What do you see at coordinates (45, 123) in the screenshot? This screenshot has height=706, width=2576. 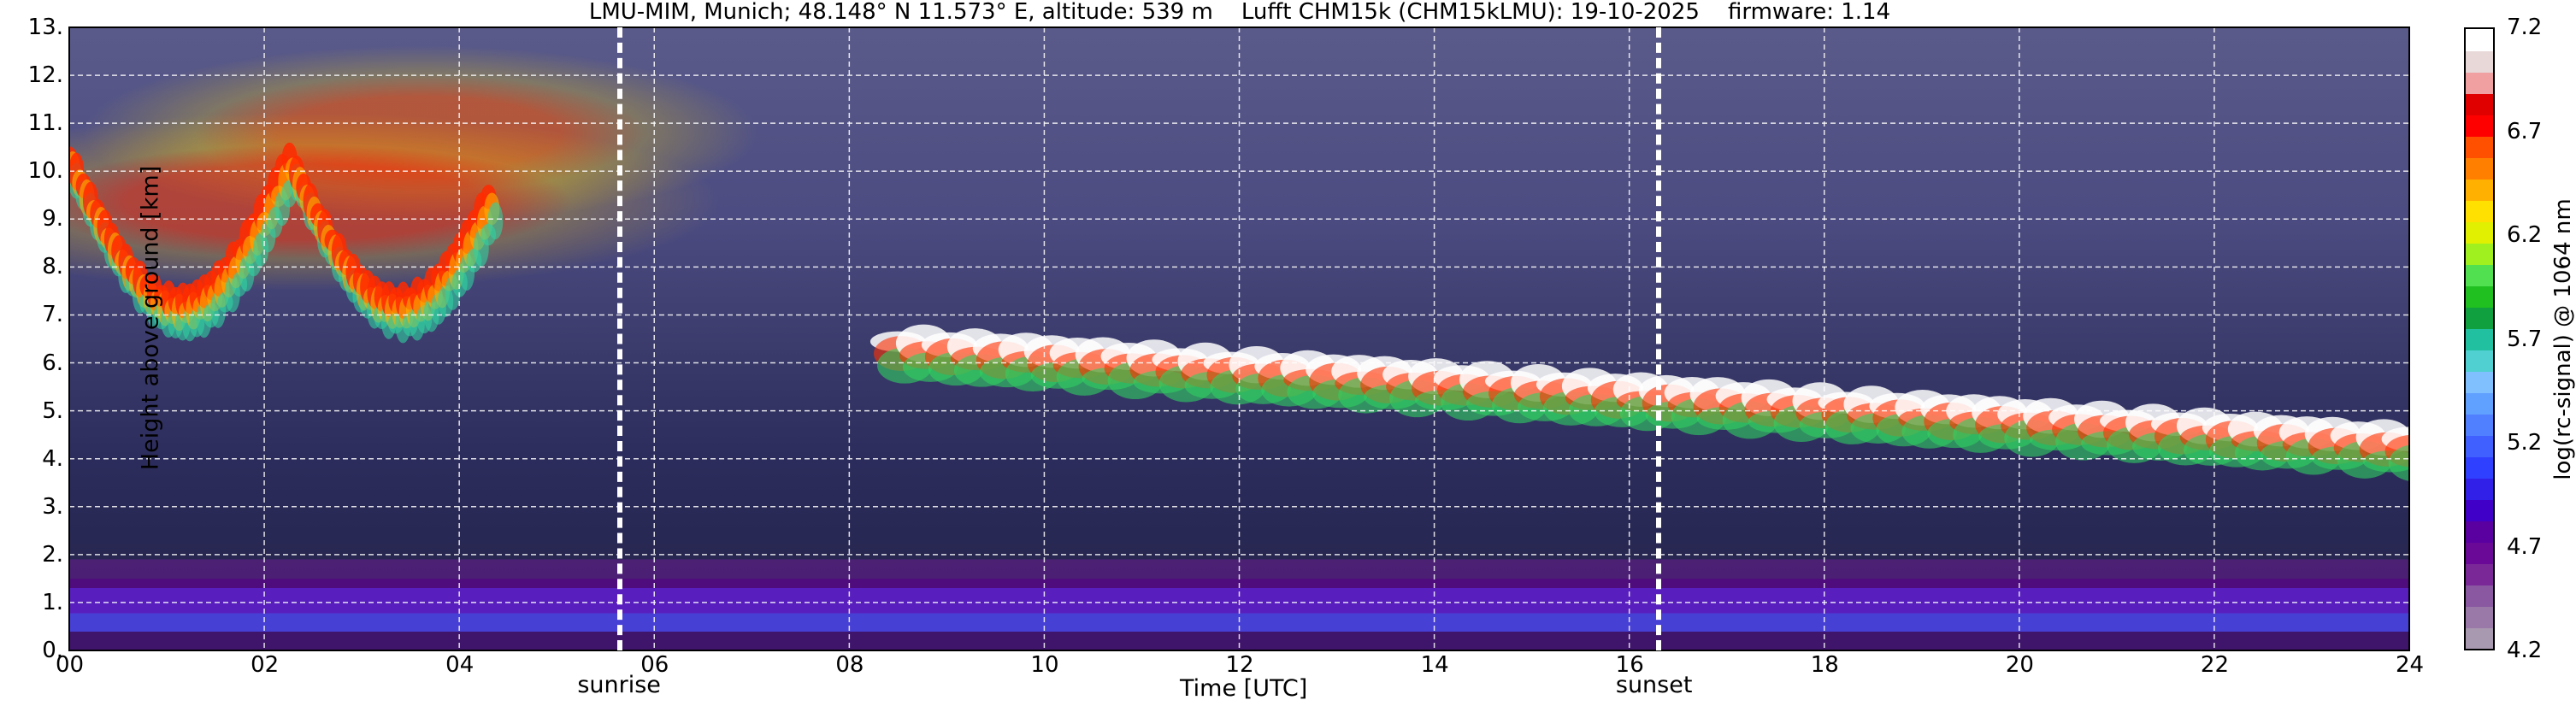 I see `y-tick-label: 11.` at bounding box center [45, 123].